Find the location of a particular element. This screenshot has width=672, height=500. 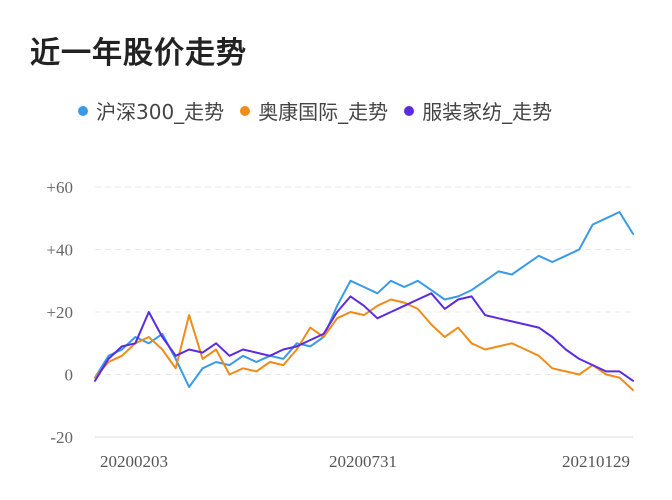

legend-item-aokang: 奥康国际_走势 is located at coordinates (314, 110).